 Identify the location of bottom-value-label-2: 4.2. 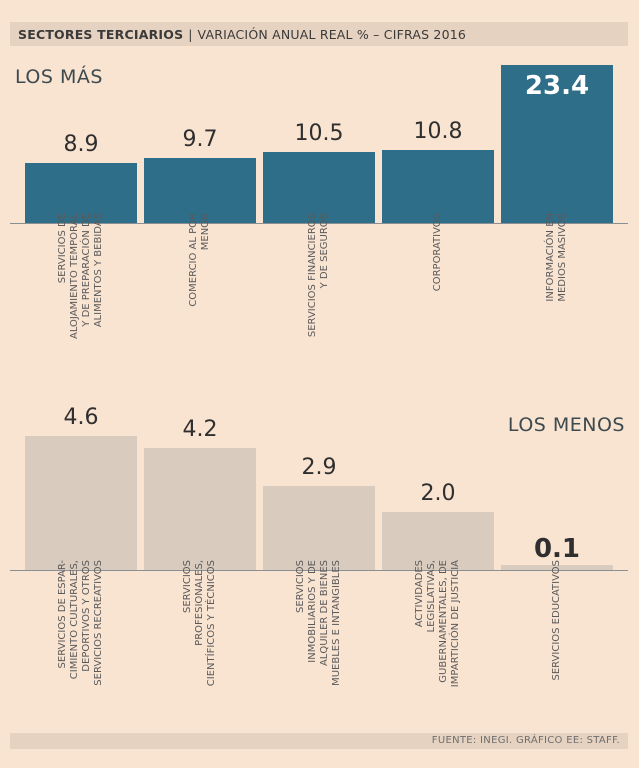
(200, 429).